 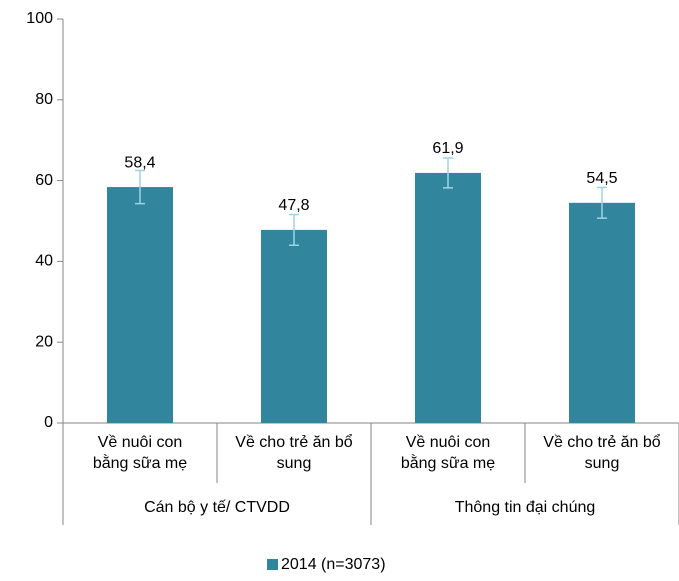 What do you see at coordinates (293, 205) in the screenshot?
I see `data-label: 47,8` at bounding box center [293, 205].